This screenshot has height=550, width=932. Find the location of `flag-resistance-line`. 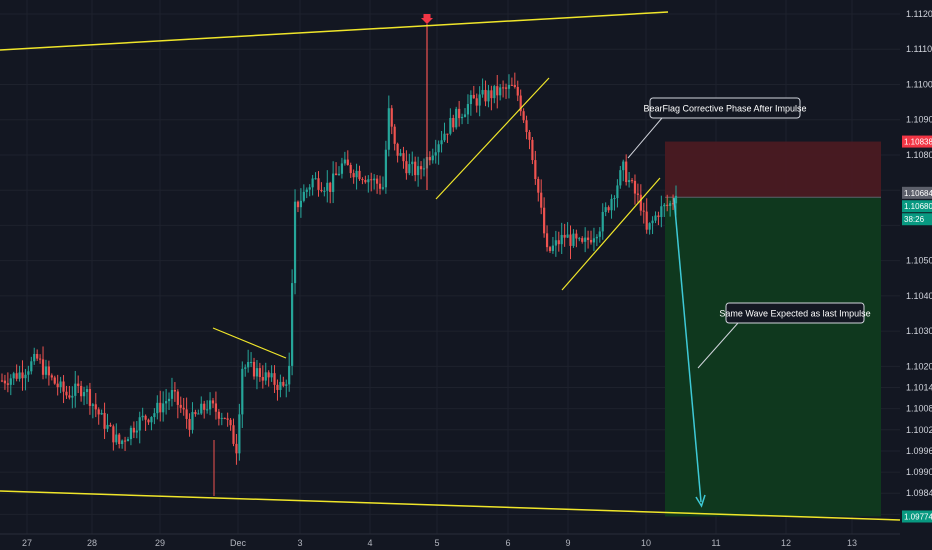

flag-resistance-line is located at coordinates (249, 343).